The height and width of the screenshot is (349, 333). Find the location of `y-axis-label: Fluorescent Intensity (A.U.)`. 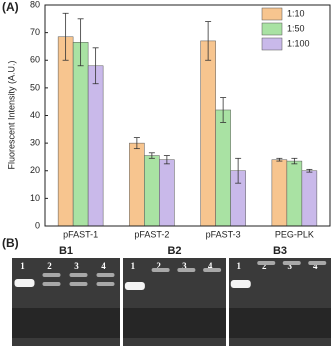

y-axis-label: Fluorescent Intensity (A.U.) is located at coordinates (11, 114).